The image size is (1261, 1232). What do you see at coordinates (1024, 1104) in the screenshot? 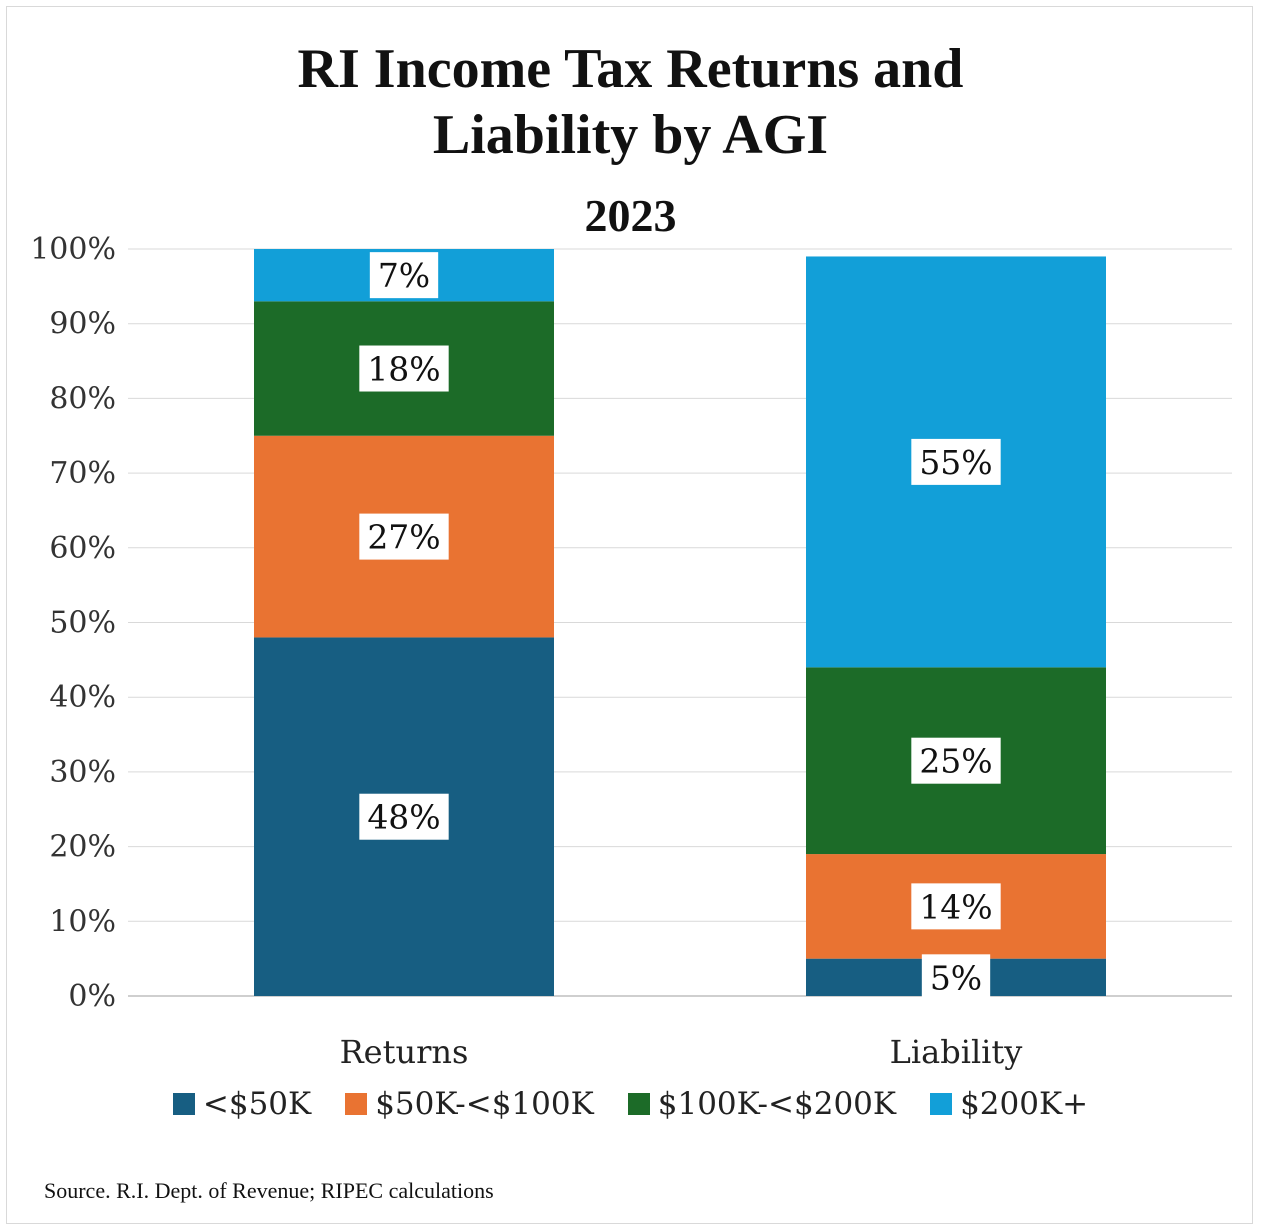
I see `legend-label: $200K+` at bounding box center [1024, 1104].